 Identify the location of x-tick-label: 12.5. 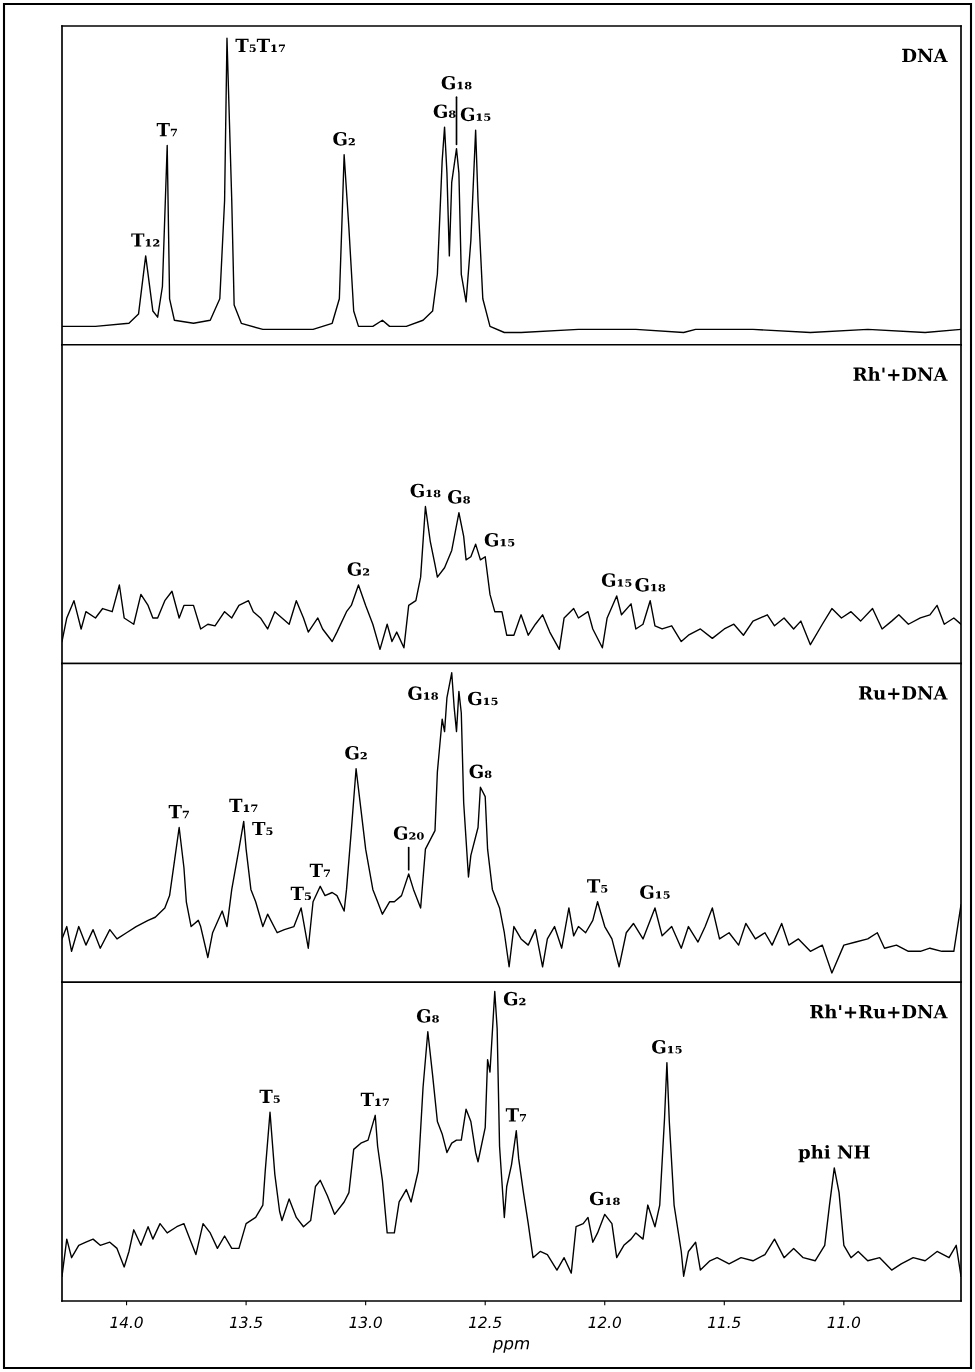
(485, 1322).